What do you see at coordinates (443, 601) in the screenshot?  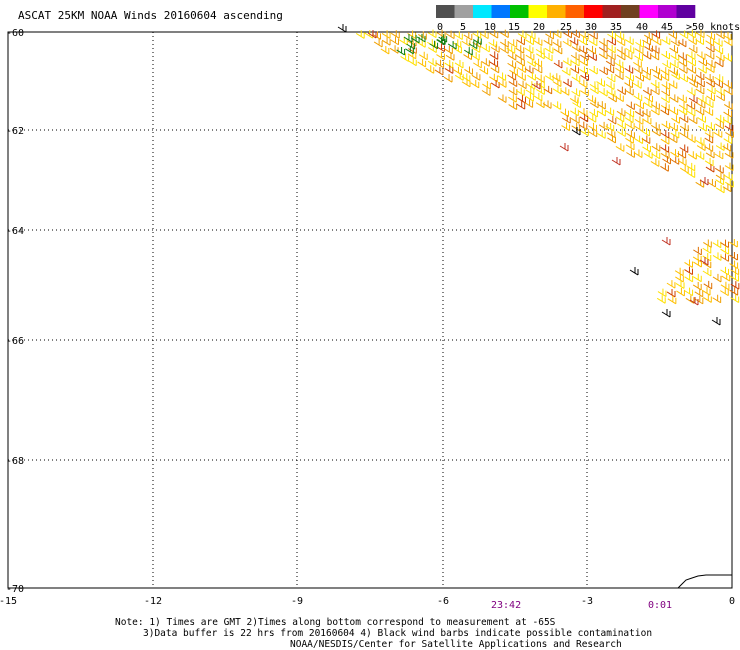 I see `x-tick-label: -6` at bounding box center [443, 601].